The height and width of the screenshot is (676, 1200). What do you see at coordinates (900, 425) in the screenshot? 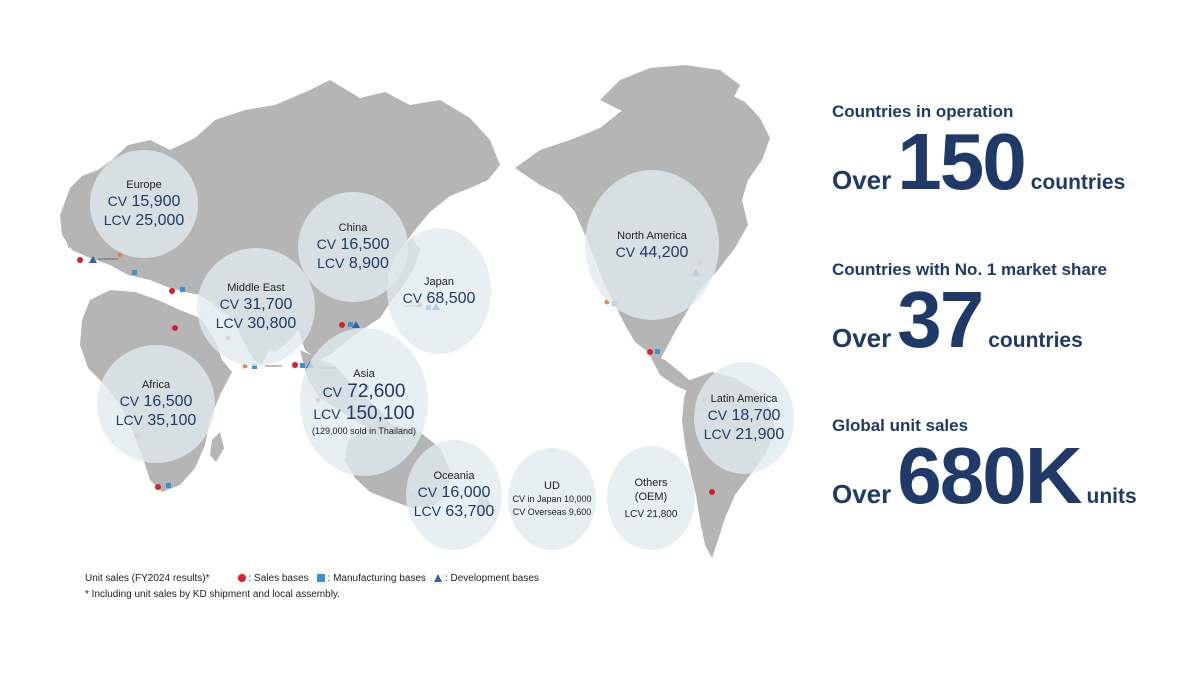
I see `stat-label: Global unit sales` at bounding box center [900, 425].